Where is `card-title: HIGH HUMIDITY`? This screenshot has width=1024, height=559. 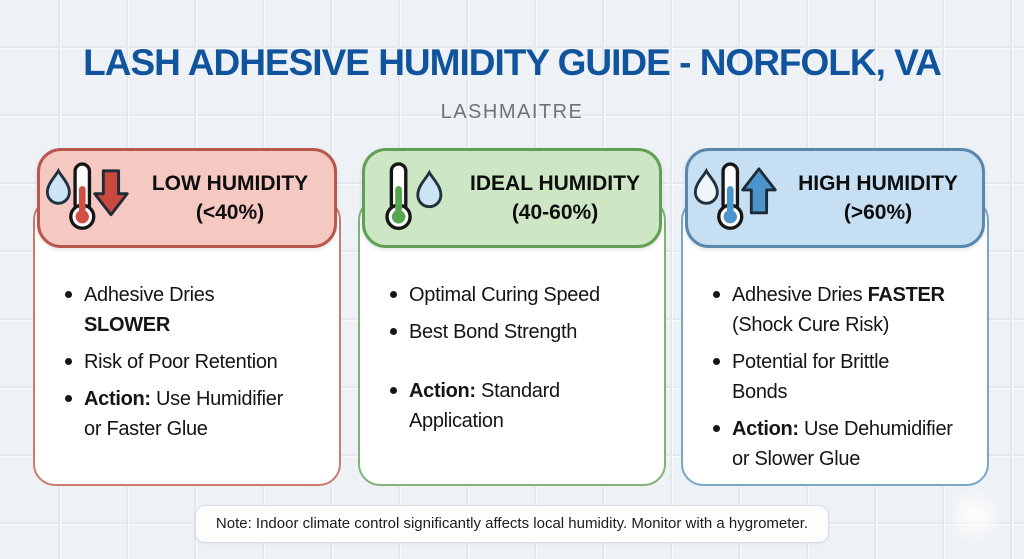 card-title: HIGH HUMIDITY is located at coordinates (878, 183).